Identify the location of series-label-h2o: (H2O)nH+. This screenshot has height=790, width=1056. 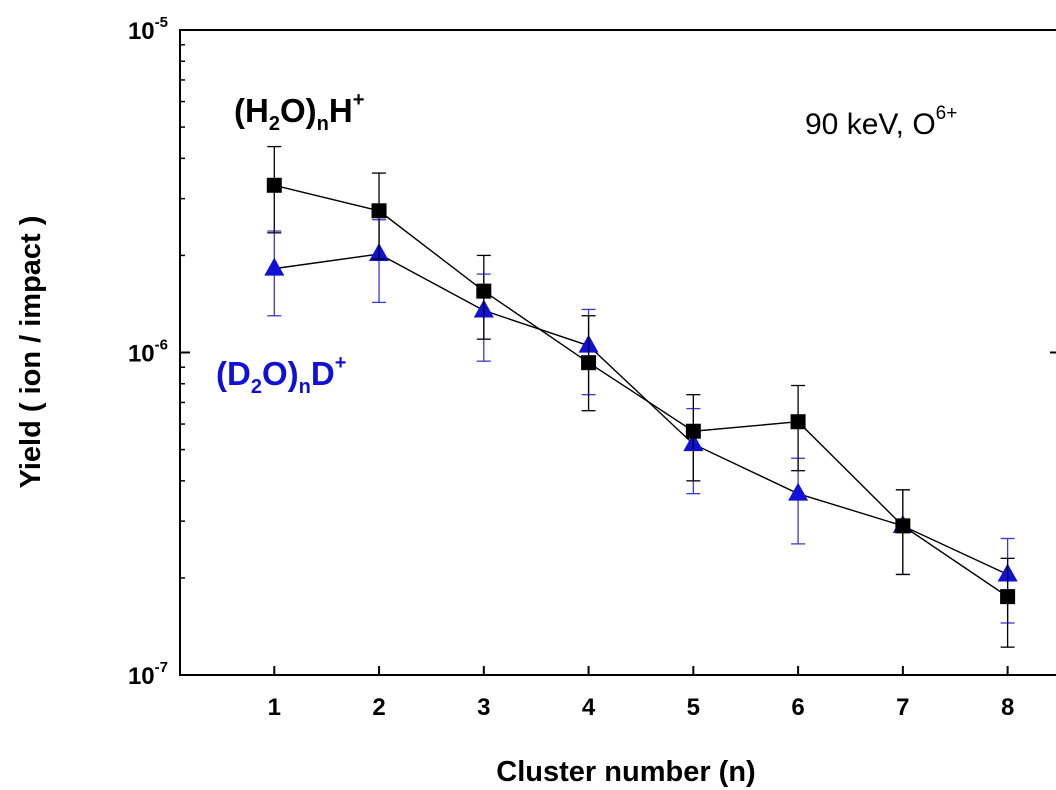
(299, 112).